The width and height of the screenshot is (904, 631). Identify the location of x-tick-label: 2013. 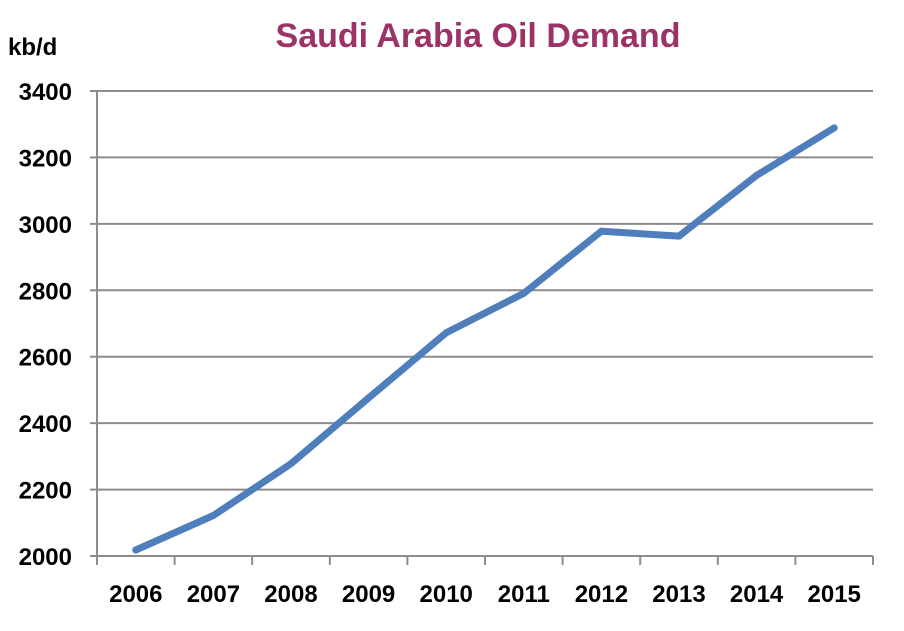
(678, 594).